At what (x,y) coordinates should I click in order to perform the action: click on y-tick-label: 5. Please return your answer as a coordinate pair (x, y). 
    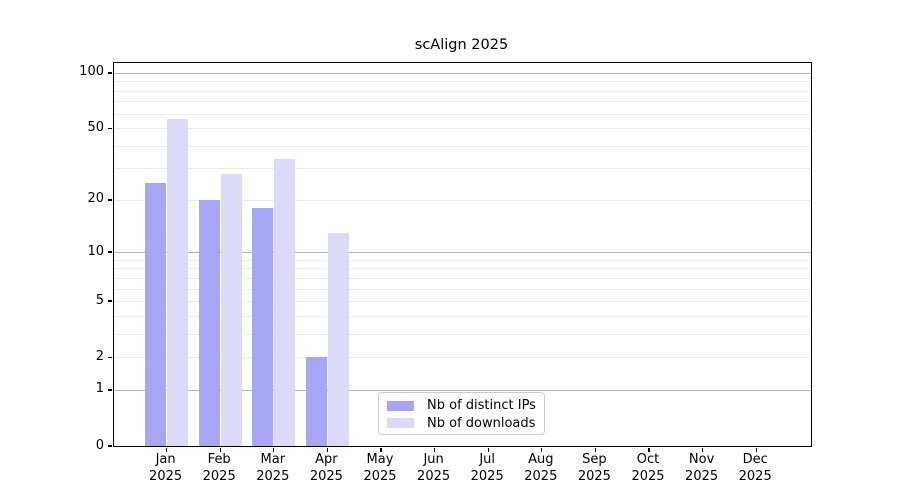
    Looking at the image, I should click on (99, 300).